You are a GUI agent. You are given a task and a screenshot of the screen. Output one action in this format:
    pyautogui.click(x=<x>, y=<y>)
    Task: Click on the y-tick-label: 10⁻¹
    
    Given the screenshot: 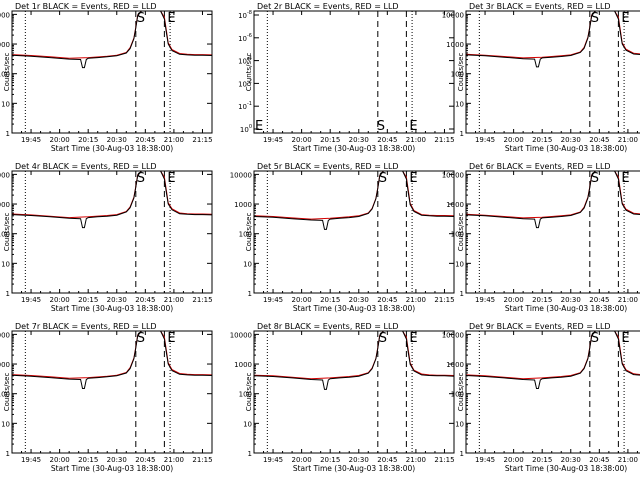 What is the action you would take?
    pyautogui.click(x=245, y=106)
    